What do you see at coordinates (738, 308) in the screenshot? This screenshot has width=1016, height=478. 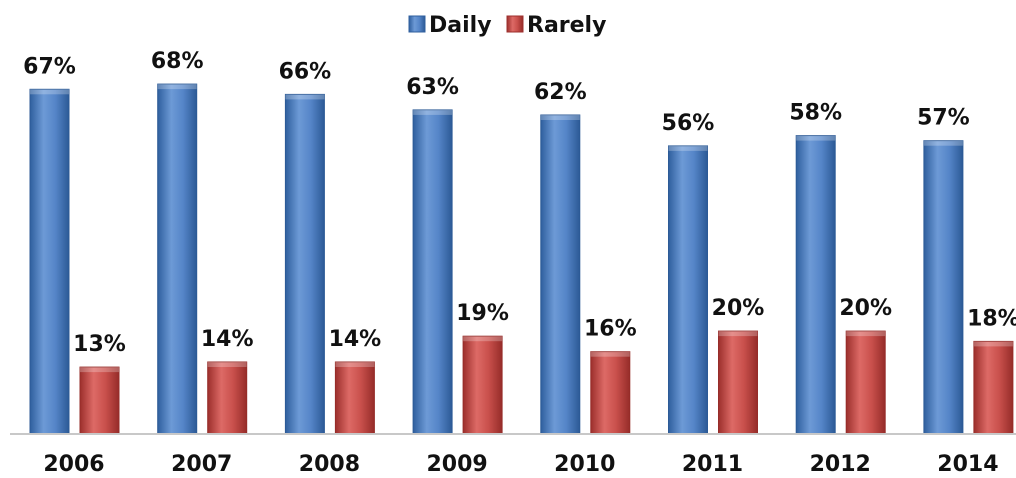 I see `data-label-rarely-2011: 20%` at bounding box center [738, 308].